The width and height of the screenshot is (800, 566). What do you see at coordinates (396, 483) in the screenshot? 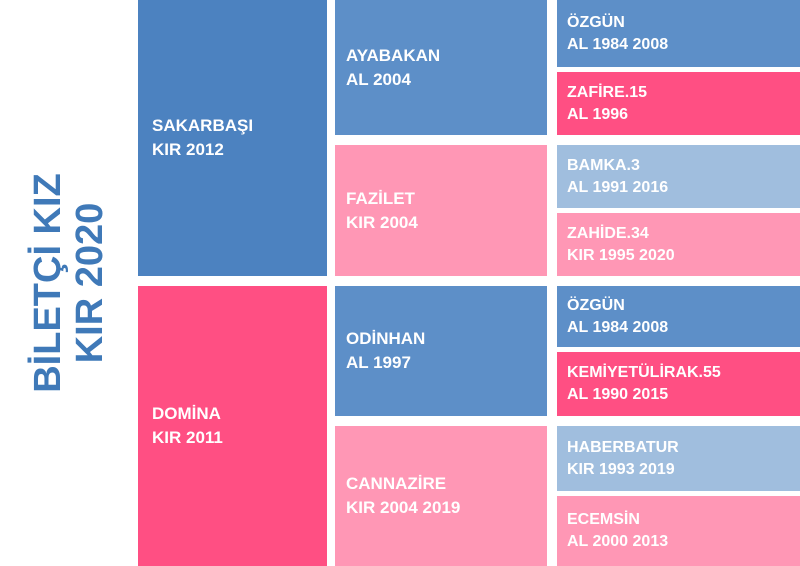
I see `dam-dam-name: CANNAZİRE` at bounding box center [396, 483].